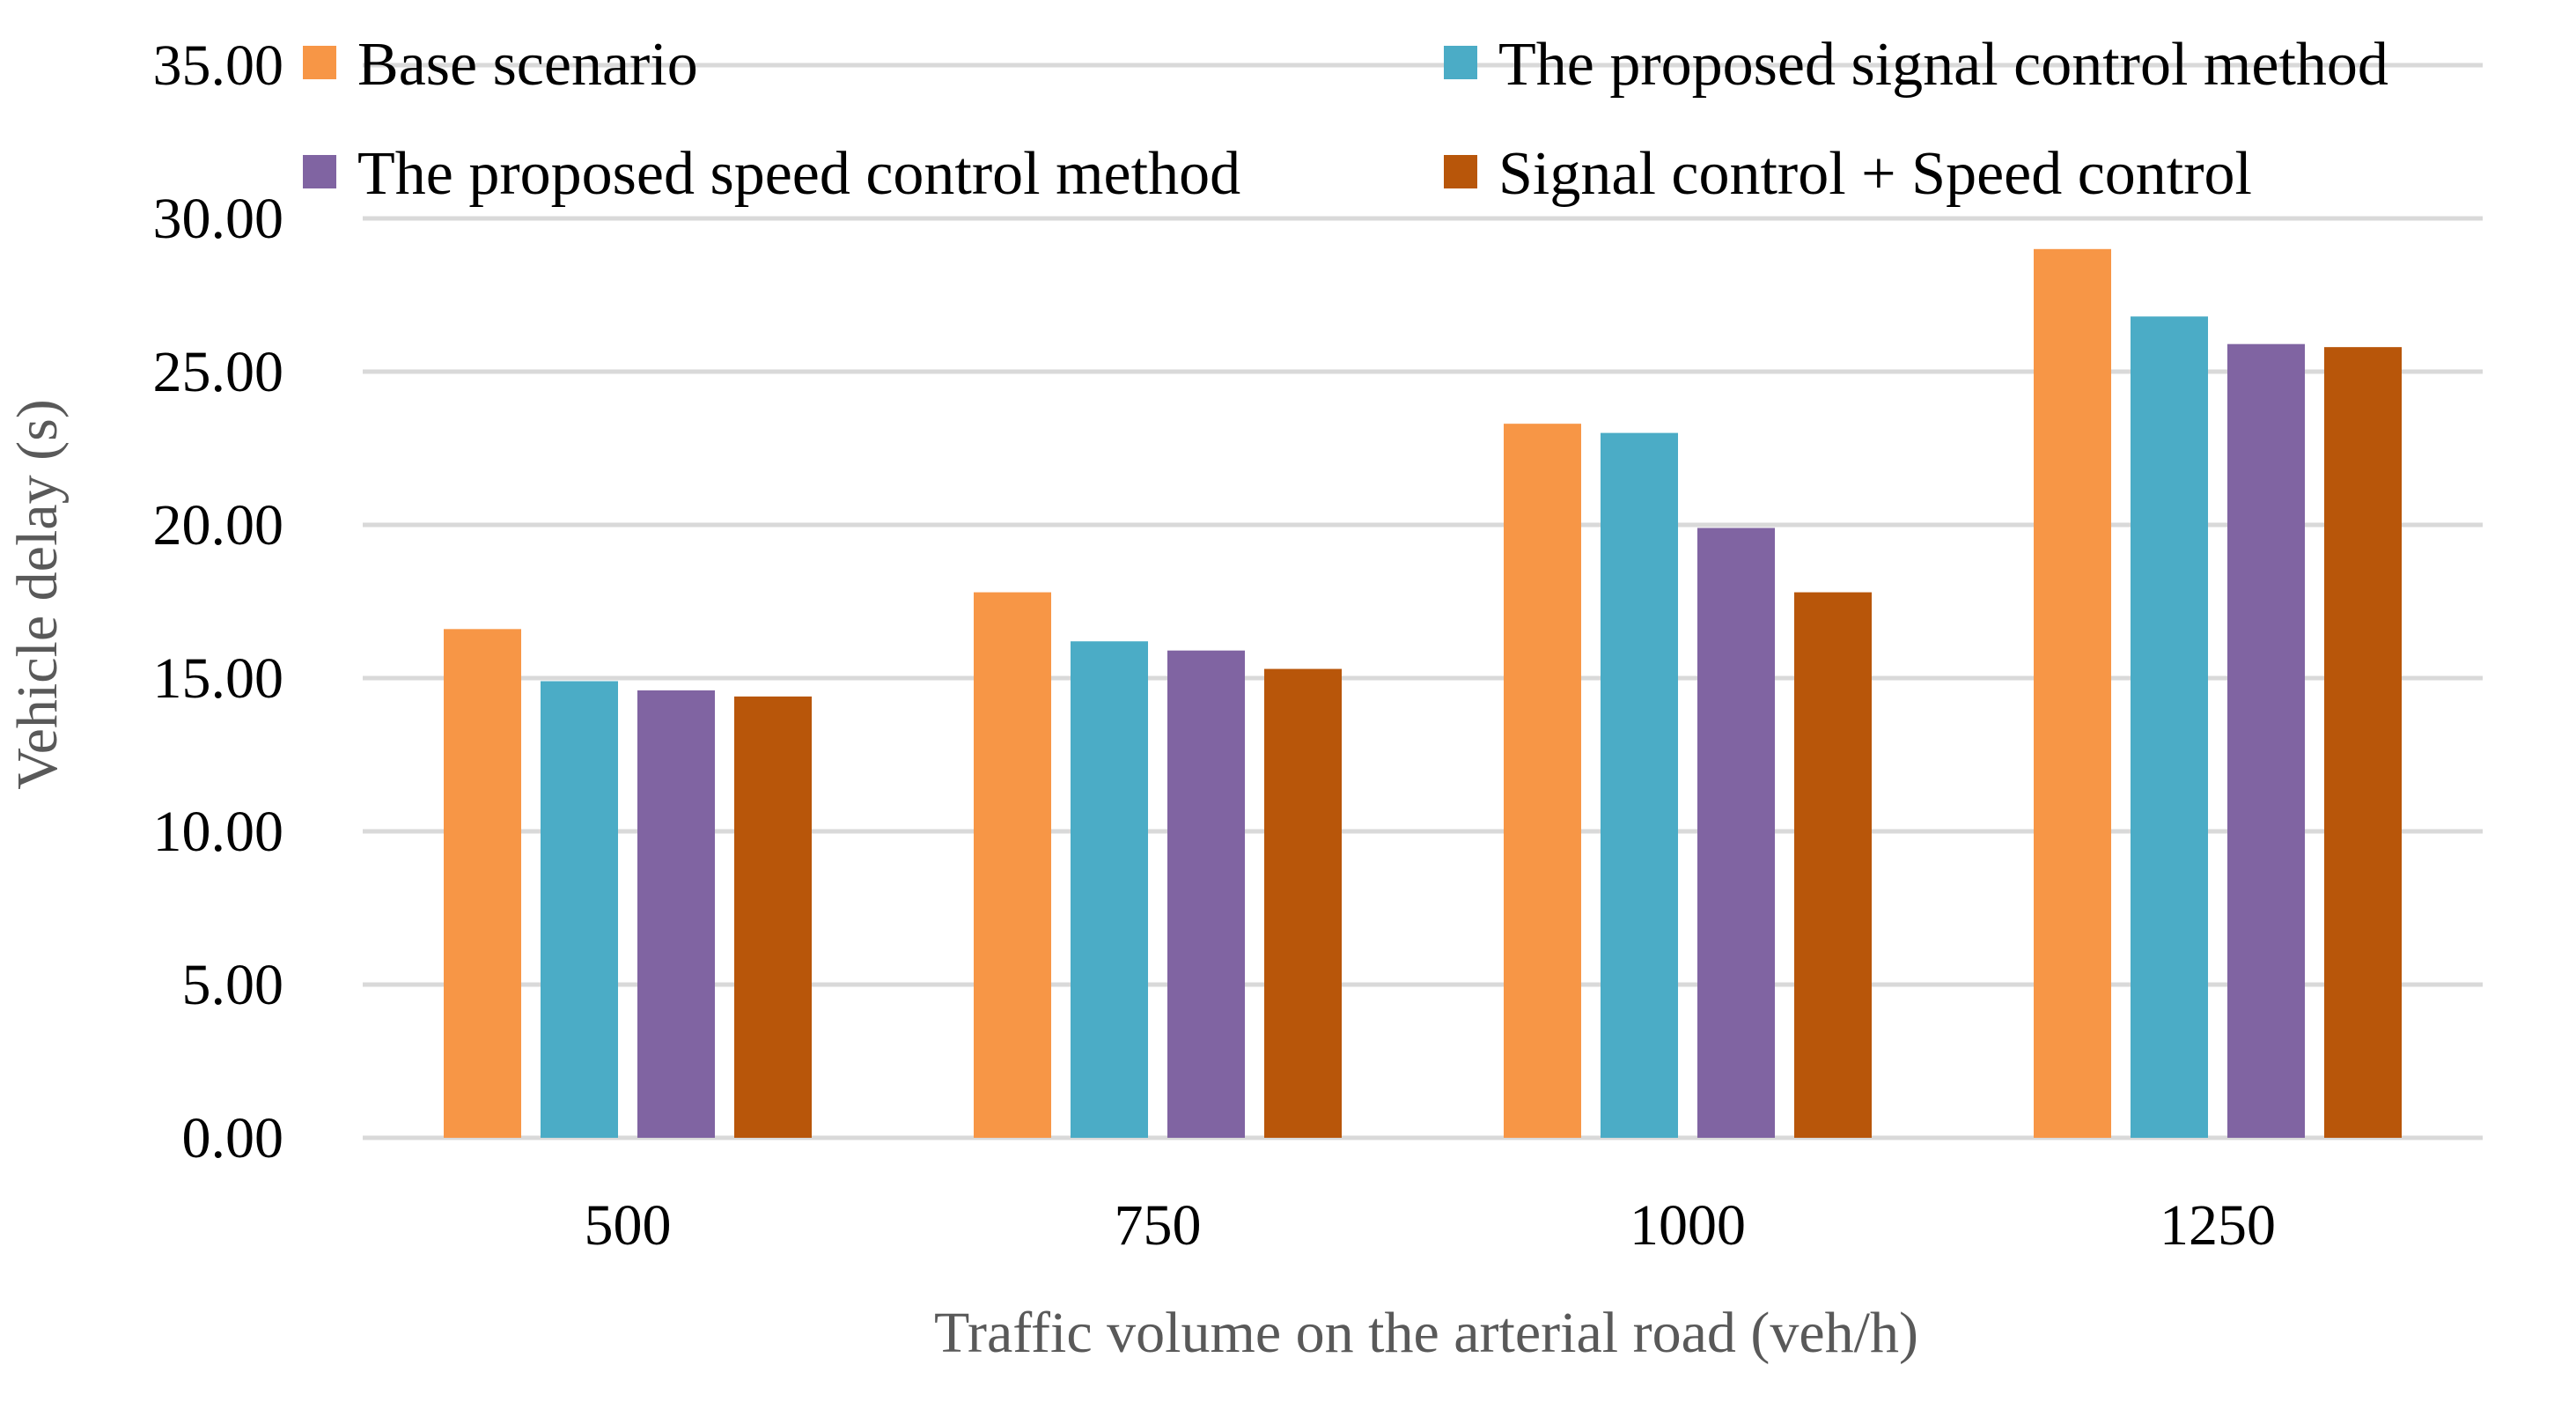  What do you see at coordinates (218, 601) in the screenshot?
I see `y-axis-ticks: 0.00 5.00 10.00 15.00 20.00 25.00 30.00 35.00` at bounding box center [218, 601].